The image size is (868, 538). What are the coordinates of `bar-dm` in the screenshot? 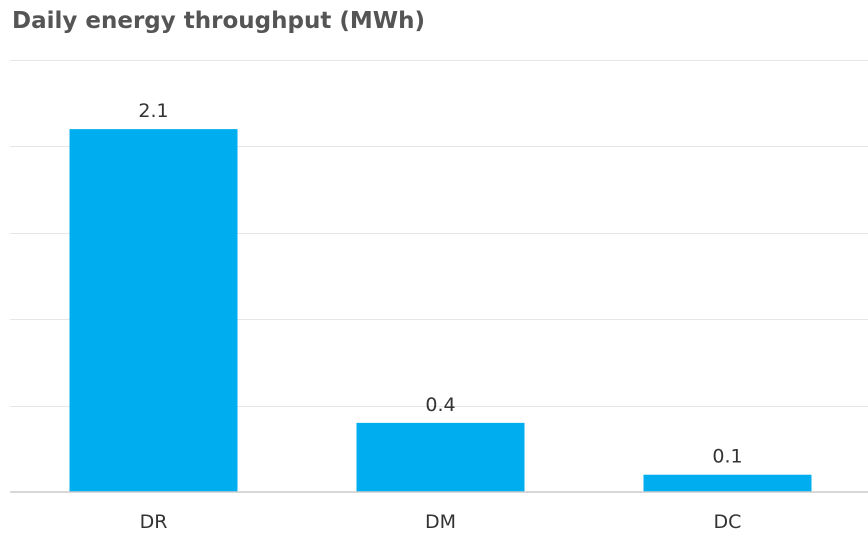 It's located at (440, 457).